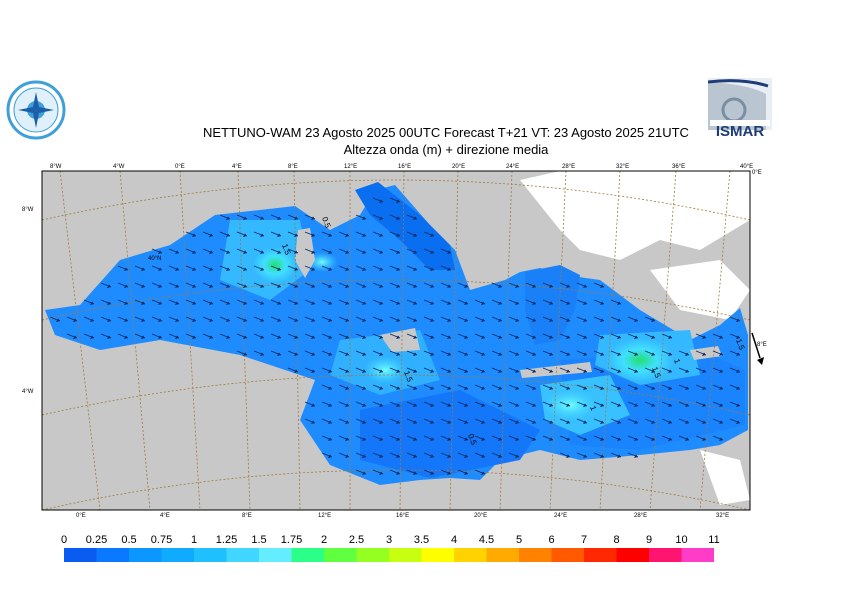 The width and height of the screenshot is (842, 596). Describe the element at coordinates (454, 540) in the screenshot. I see `legend-label: 4` at that location.